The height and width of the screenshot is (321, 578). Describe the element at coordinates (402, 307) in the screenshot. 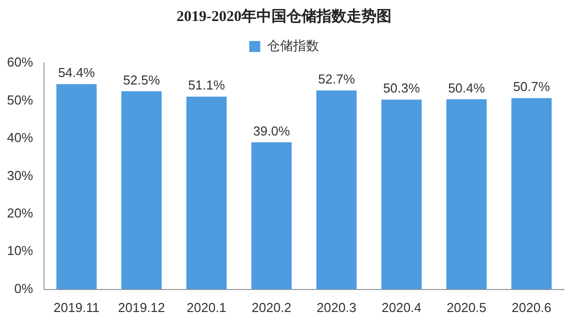

I see `x-tick-label: 2020.4` at that location.